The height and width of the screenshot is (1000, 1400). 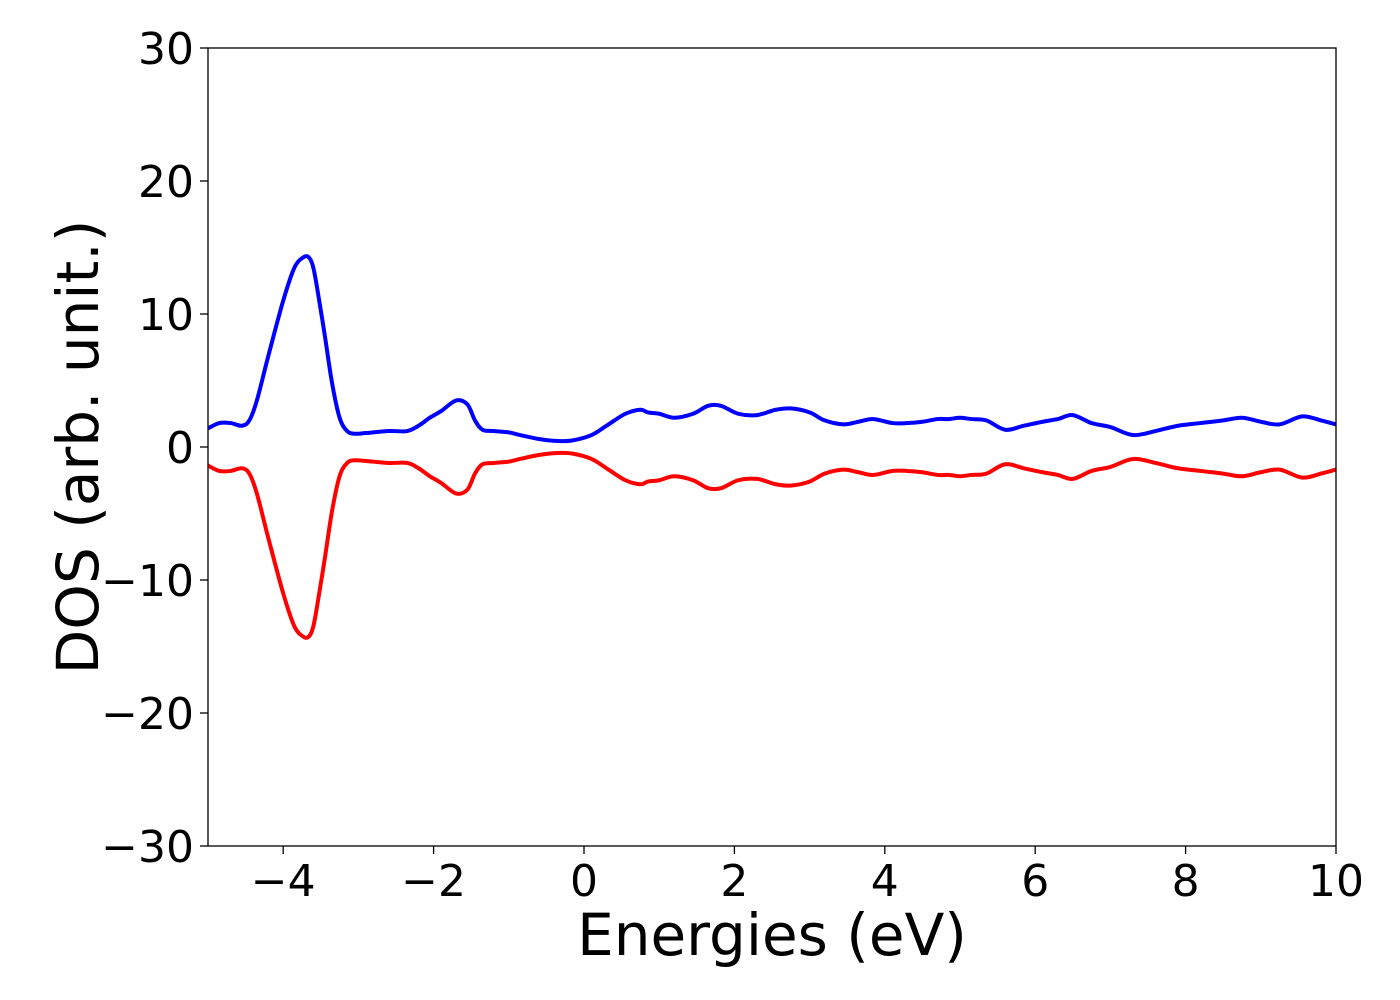 What do you see at coordinates (78, 447) in the screenshot?
I see `y-axis-label: DOS (arb. unit.)` at bounding box center [78, 447].